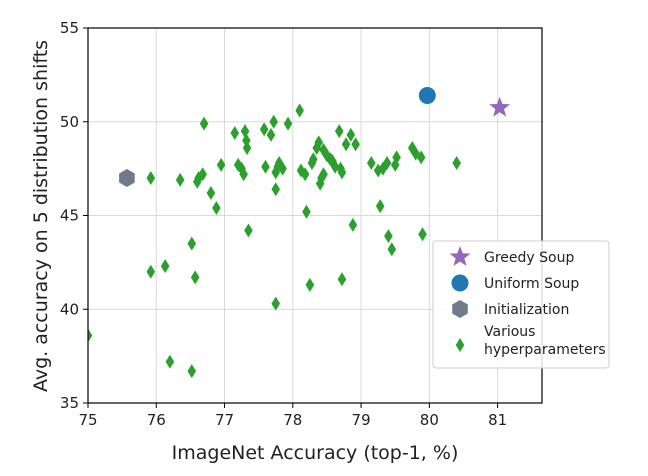 Image resolution: width=648 pixels, height=476 pixels. I want to click on hexagon-legend-marker, so click(460, 309).